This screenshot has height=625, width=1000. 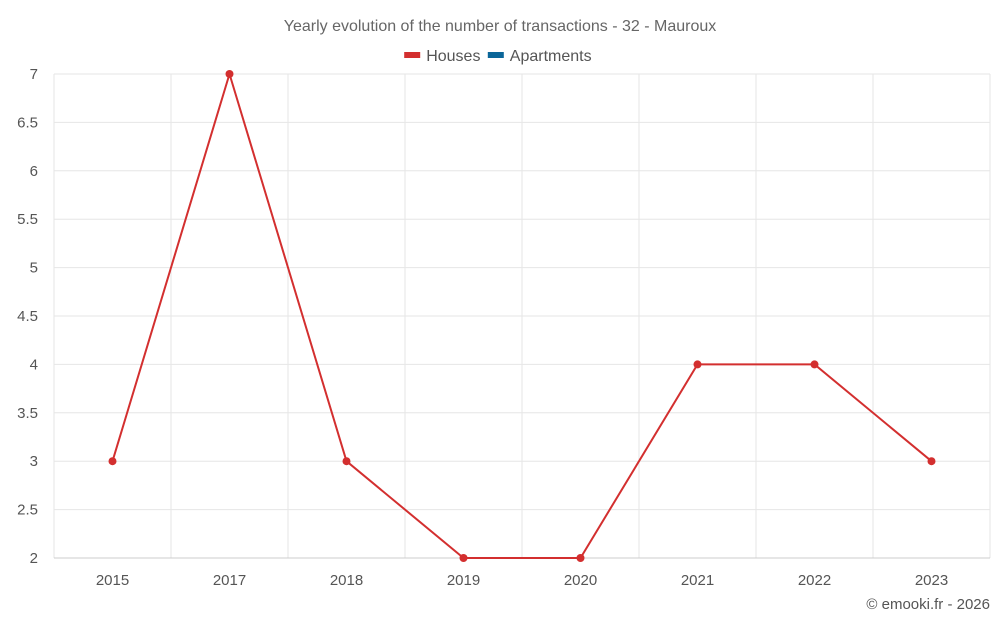 What do you see at coordinates (34, 461) in the screenshot?
I see `y-tick-label: 3` at bounding box center [34, 461].